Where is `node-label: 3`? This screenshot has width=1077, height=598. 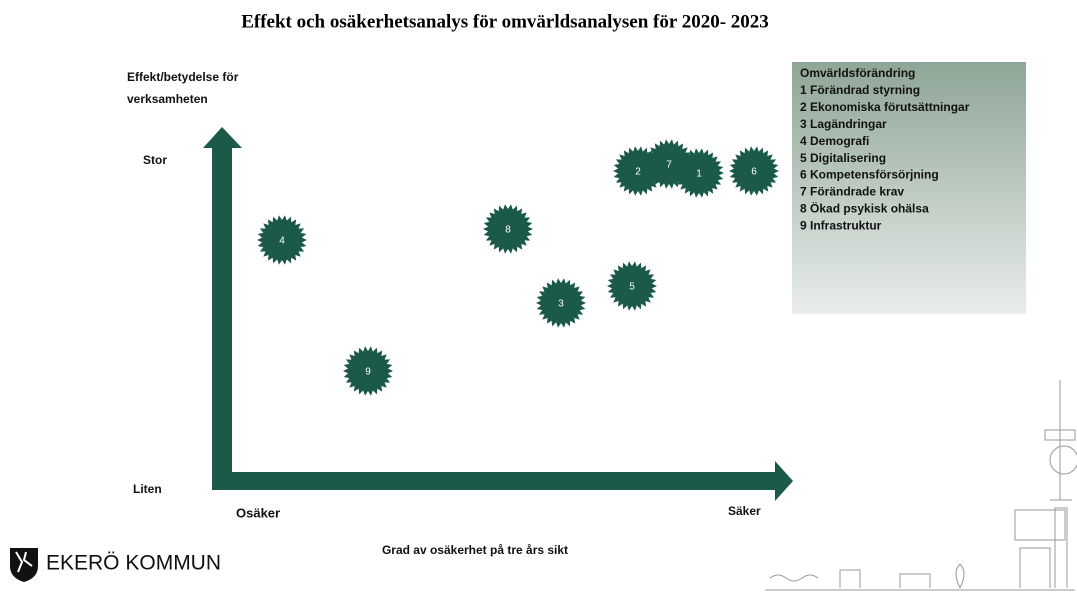
node-label: 3 is located at coordinates (561, 304).